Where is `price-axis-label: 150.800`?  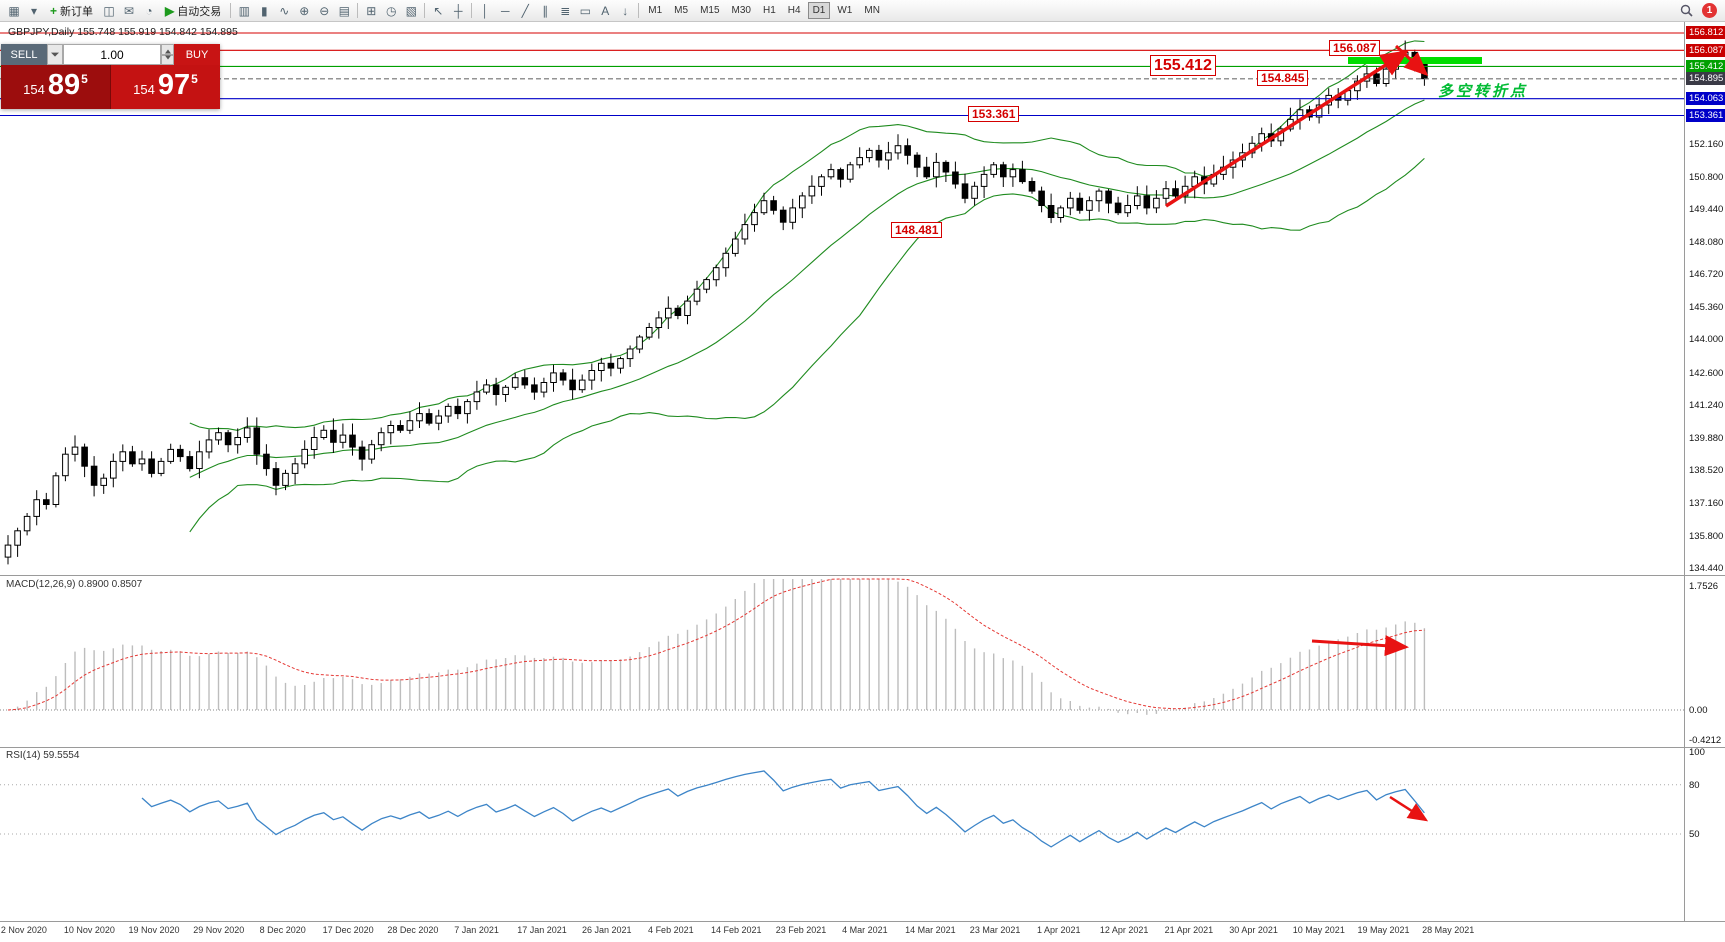
price-axis-label: 150.800 is located at coordinates (1706, 177).